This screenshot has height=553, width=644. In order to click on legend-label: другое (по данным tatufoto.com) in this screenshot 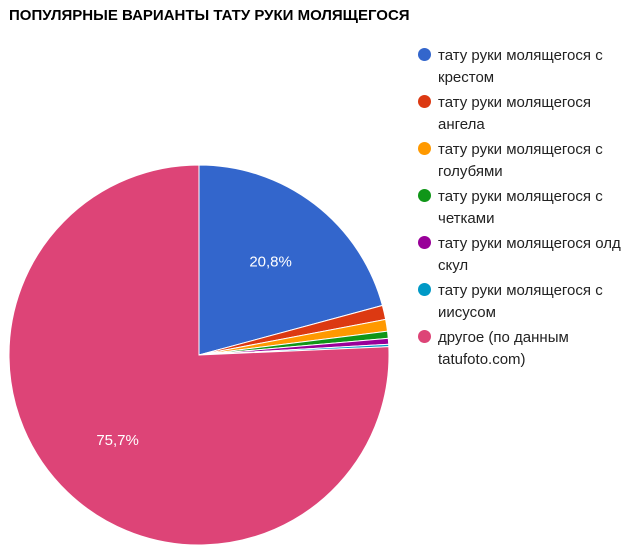, I will do `click(503, 348)`.